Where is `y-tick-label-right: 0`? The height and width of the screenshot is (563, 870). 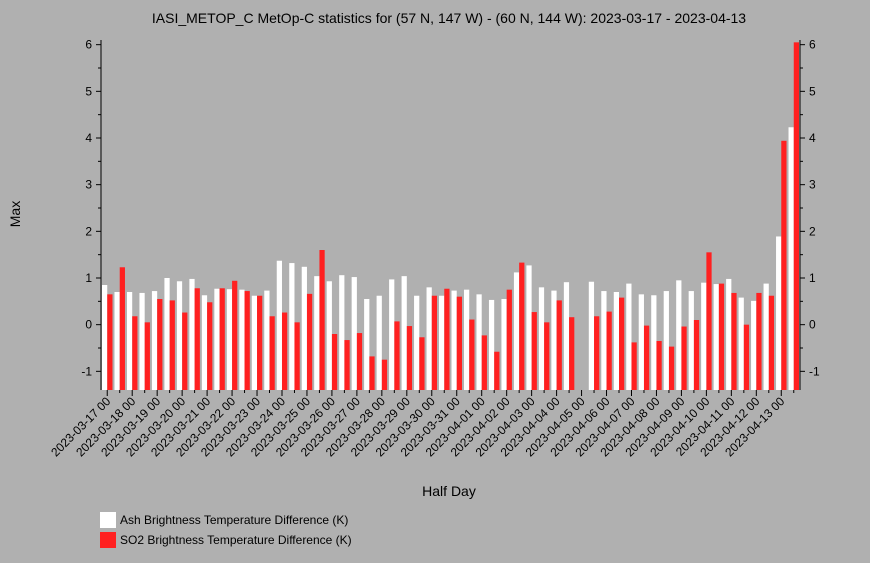 y-tick-label-right: 0 is located at coordinates (812, 325).